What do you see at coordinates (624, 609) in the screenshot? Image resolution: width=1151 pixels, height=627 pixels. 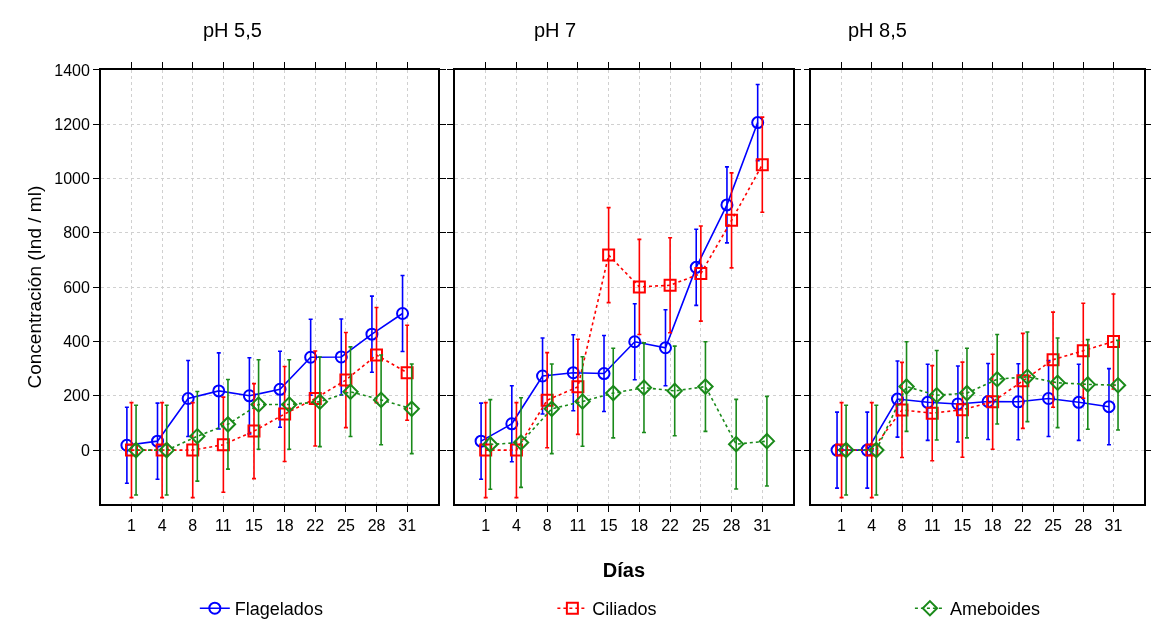 I see `legend-label: Ciliados` at bounding box center [624, 609].